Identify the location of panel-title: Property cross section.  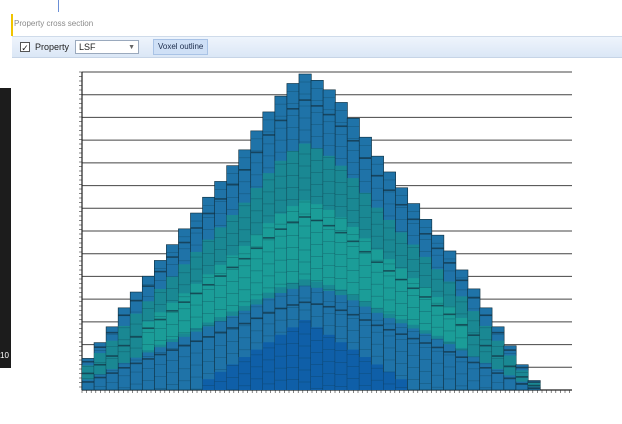
(54, 23).